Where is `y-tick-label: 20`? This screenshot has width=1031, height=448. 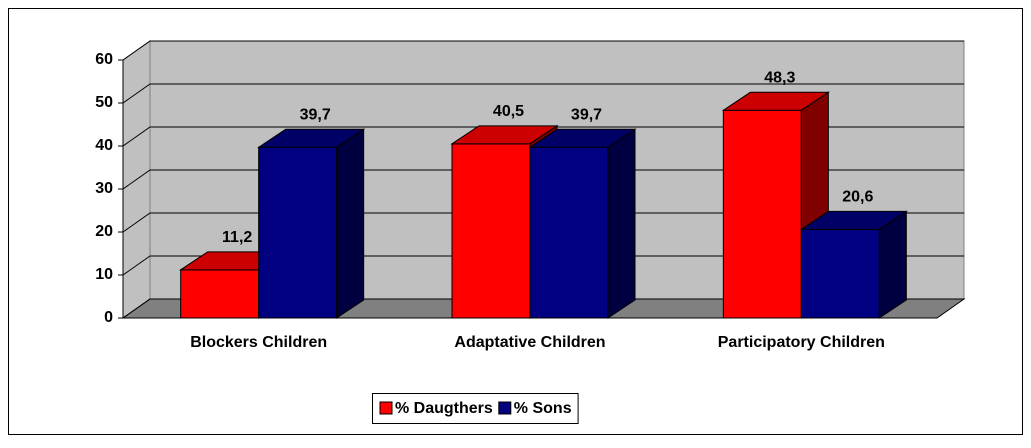
y-tick-label: 20 is located at coordinates (104, 231).